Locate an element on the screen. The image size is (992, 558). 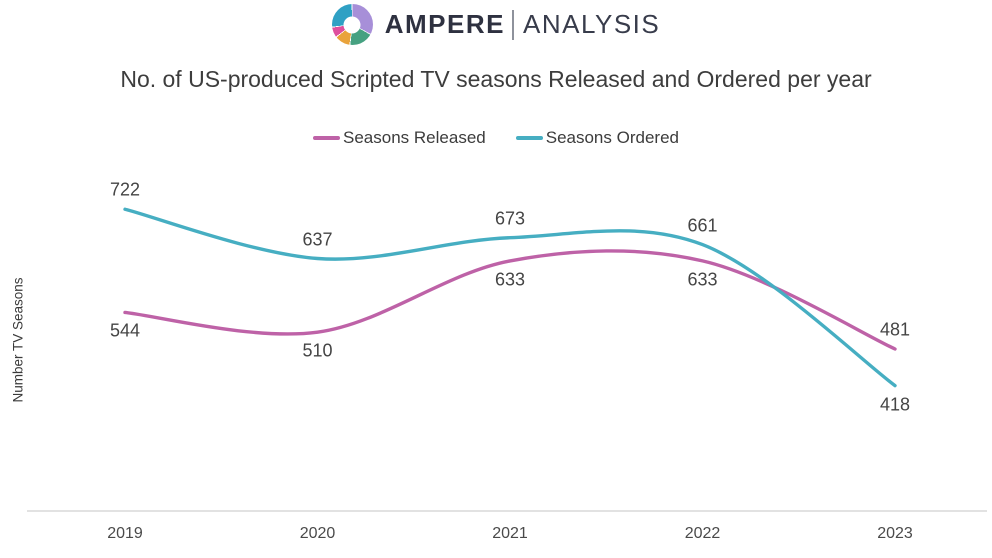
x-tick-2021: 2021 is located at coordinates (510, 533).